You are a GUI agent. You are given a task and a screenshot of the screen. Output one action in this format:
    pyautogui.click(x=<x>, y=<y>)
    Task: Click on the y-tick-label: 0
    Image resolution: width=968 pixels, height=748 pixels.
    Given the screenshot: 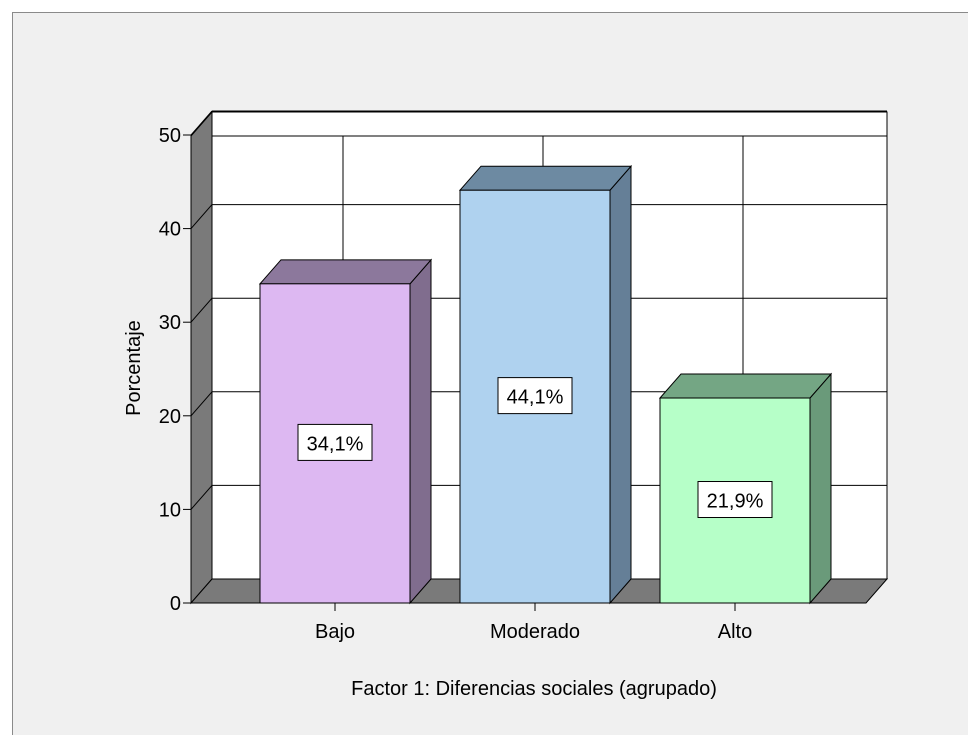 What is the action you would take?
    pyautogui.click(x=175, y=604)
    